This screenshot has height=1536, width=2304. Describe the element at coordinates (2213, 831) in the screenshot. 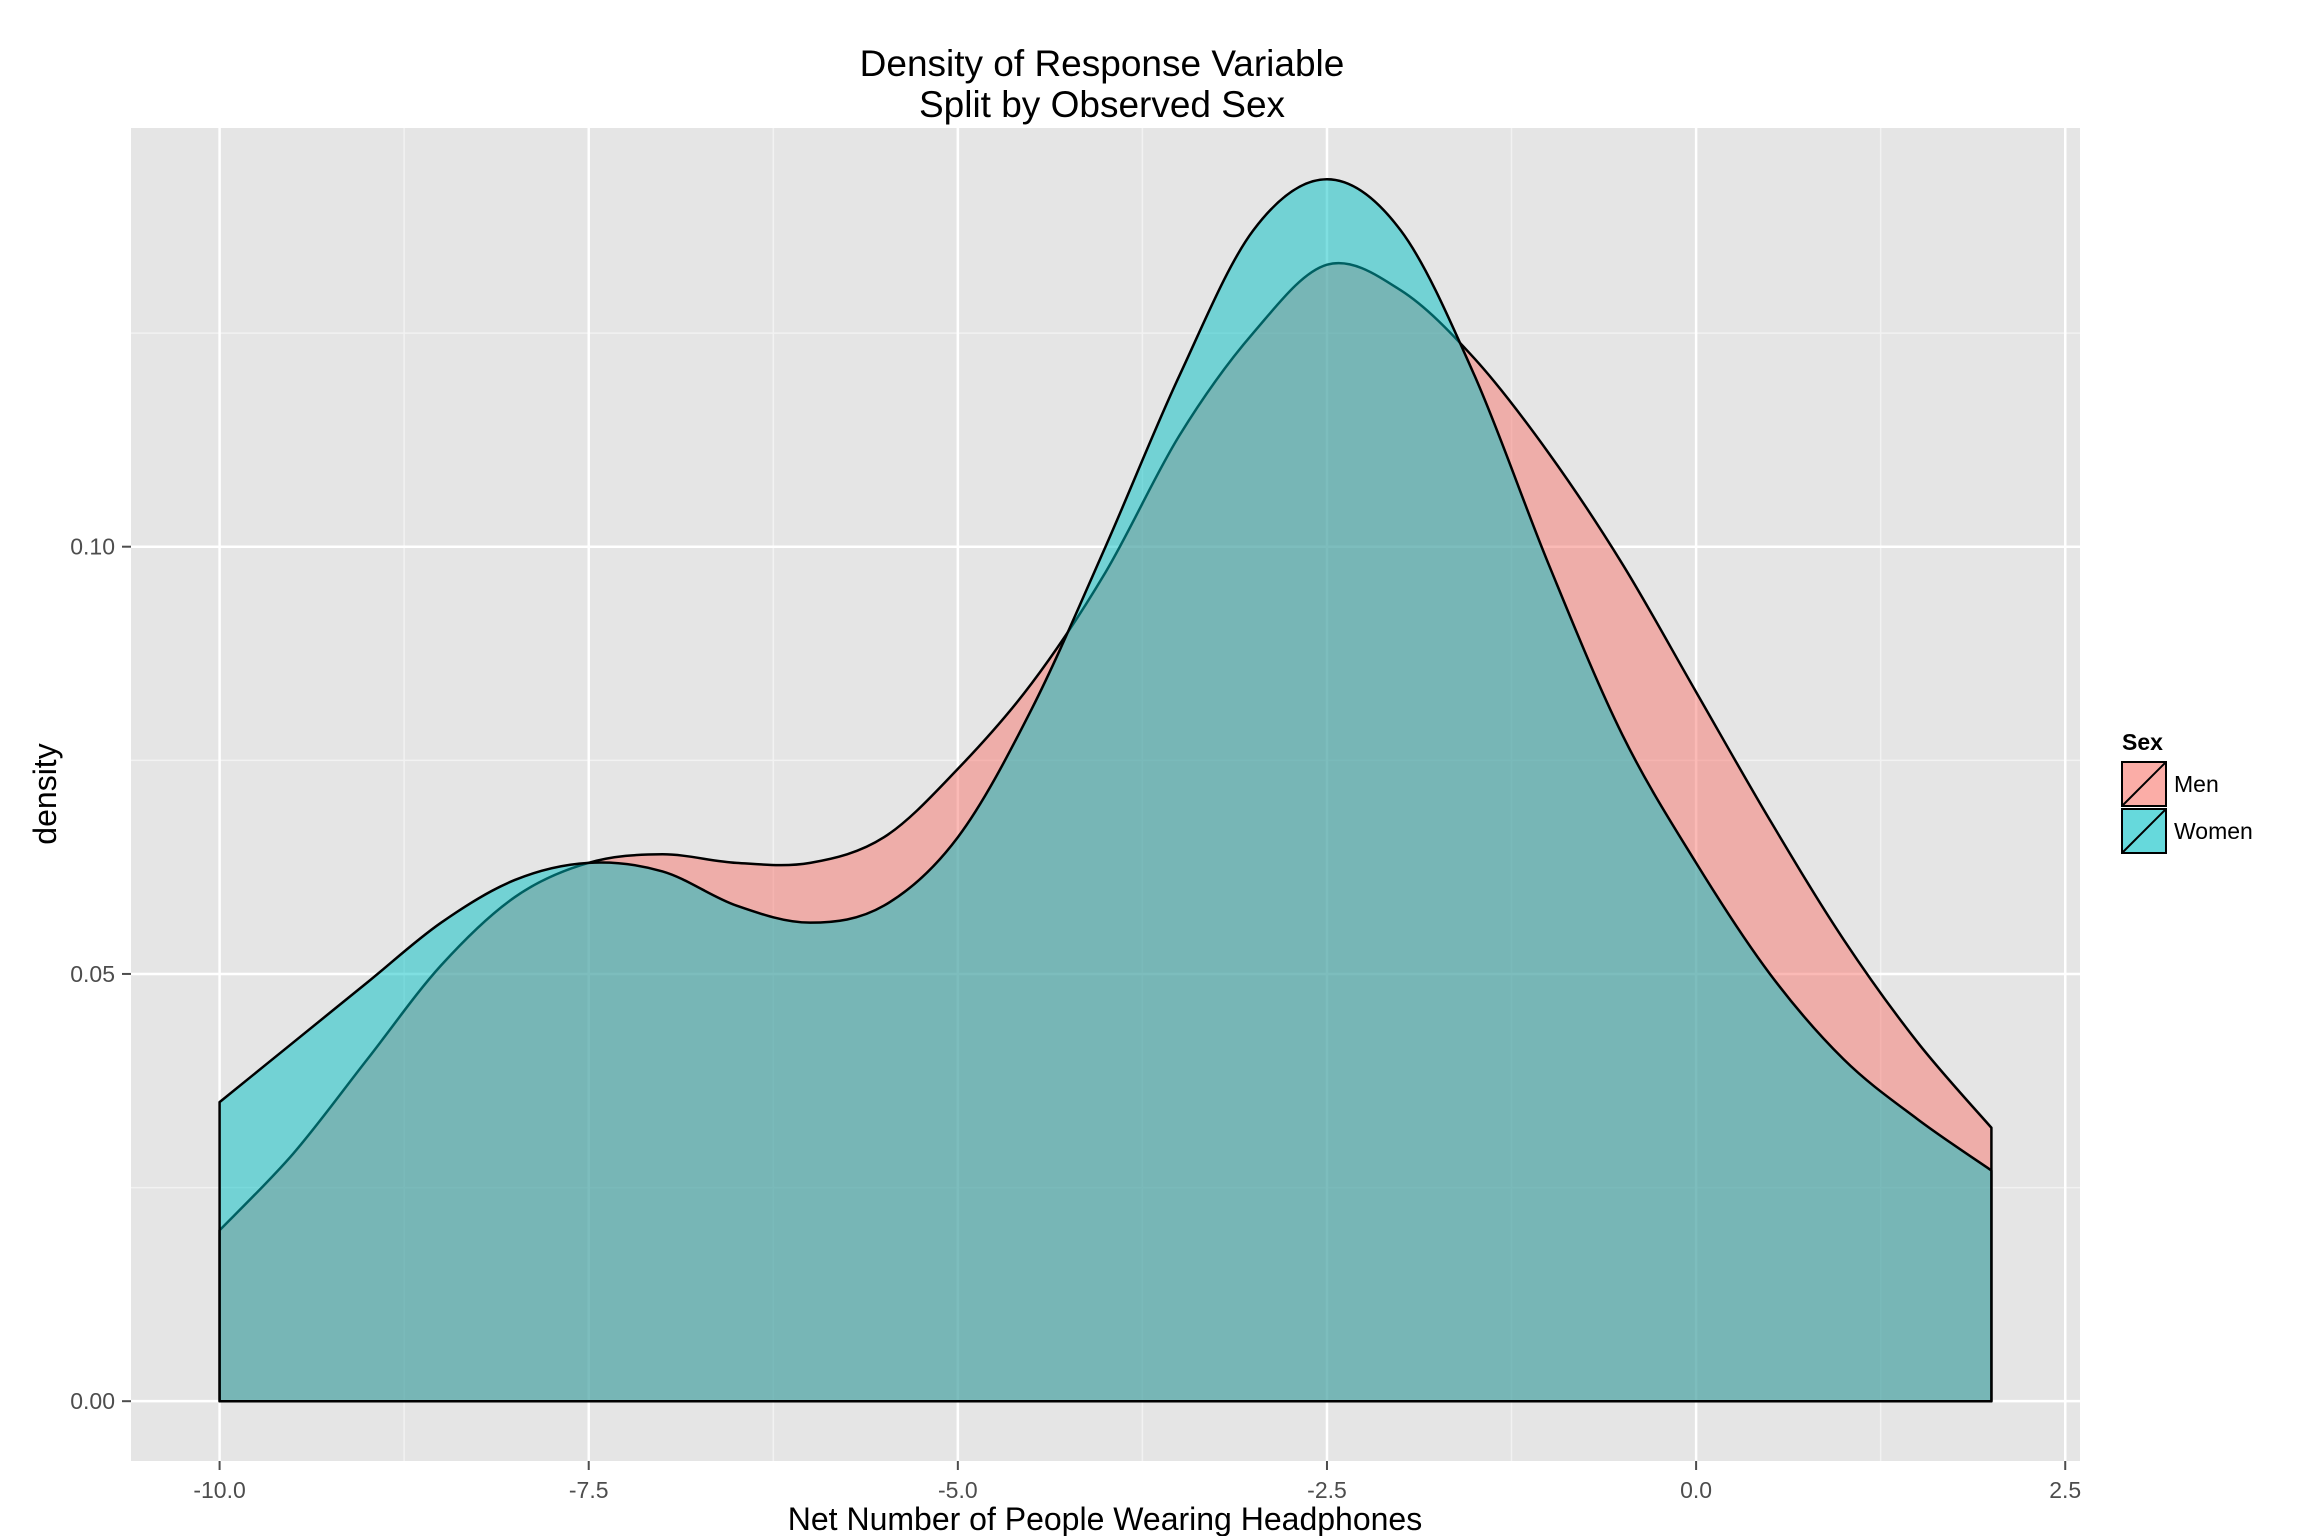

I see `legend-label-women: Women` at that location.